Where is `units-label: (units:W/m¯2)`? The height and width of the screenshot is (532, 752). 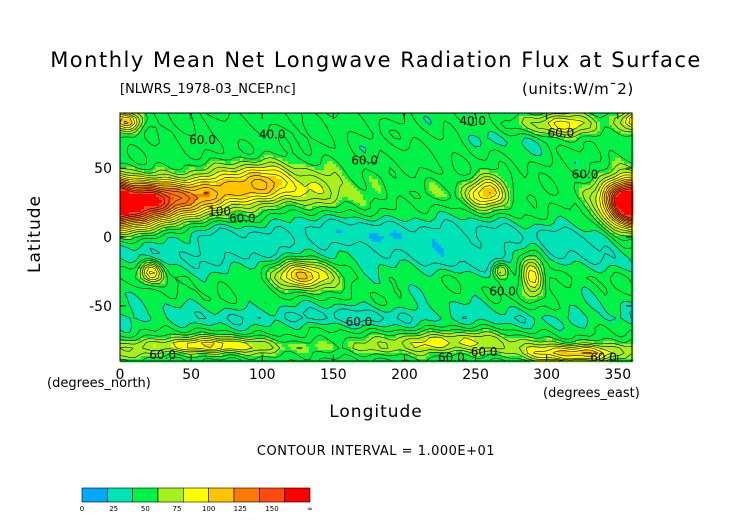
units-label: (units:W/m¯2) is located at coordinates (578, 89).